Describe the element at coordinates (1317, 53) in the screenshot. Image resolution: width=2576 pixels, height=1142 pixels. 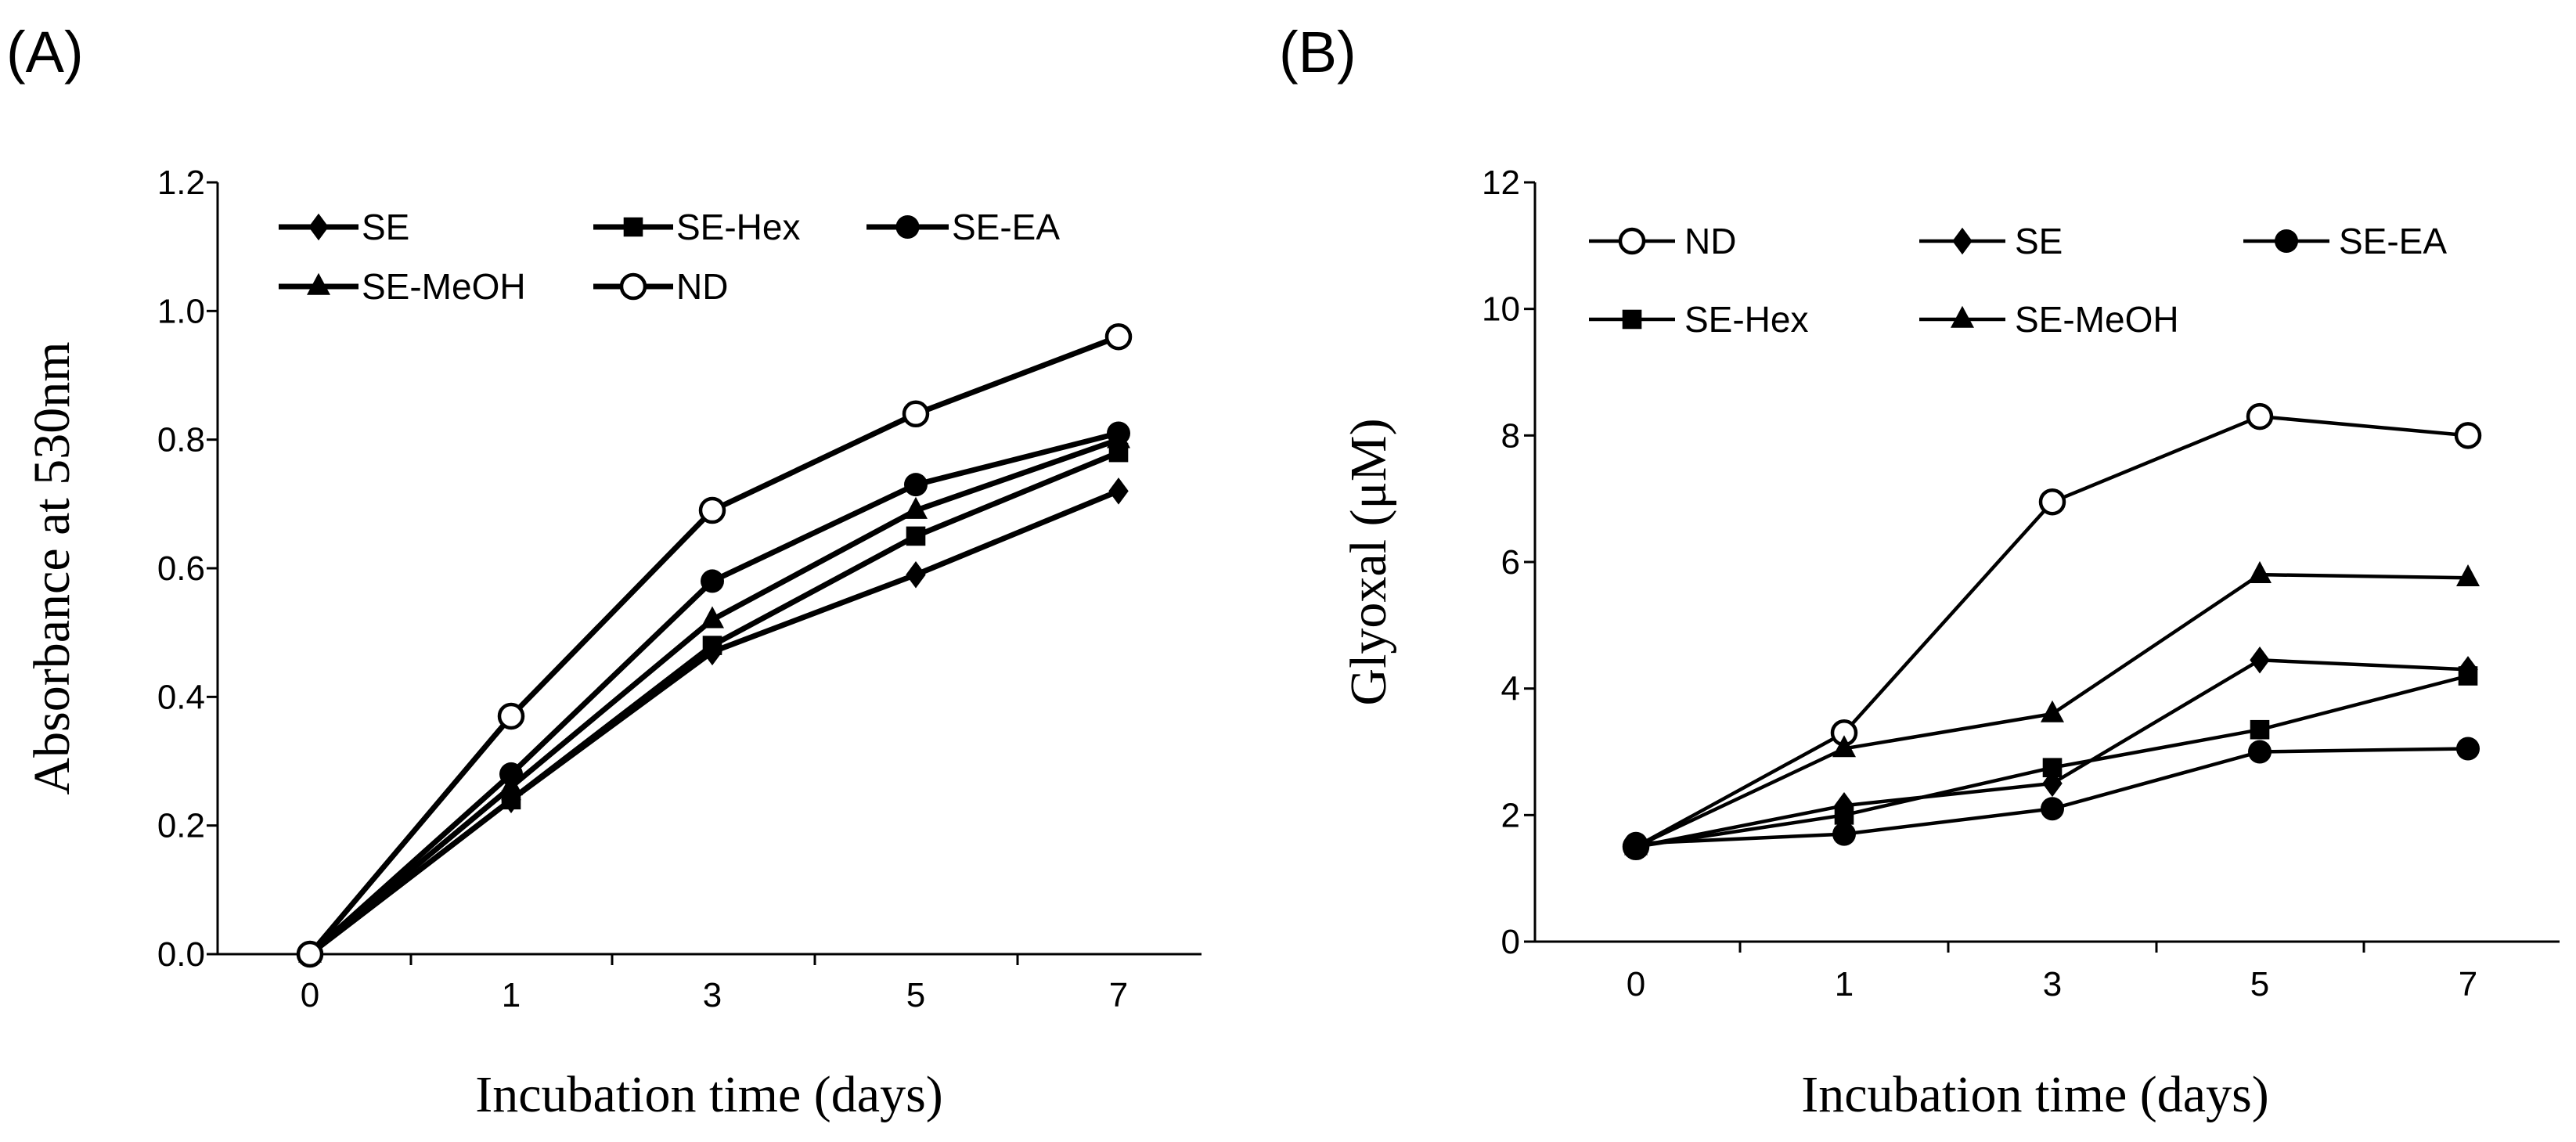
I see `panel-label: (B)` at that location.